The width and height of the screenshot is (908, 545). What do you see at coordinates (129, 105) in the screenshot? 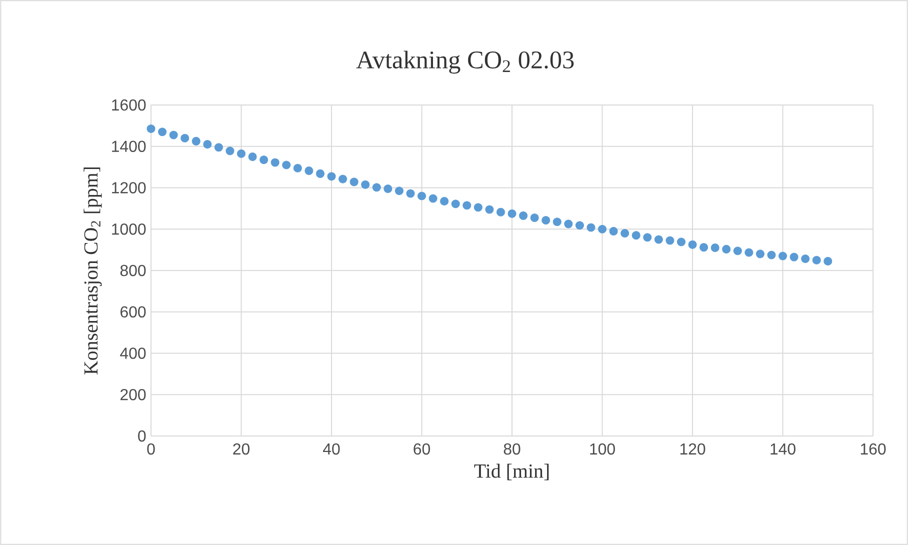
I see `y-tick-label: 1600` at bounding box center [129, 105].